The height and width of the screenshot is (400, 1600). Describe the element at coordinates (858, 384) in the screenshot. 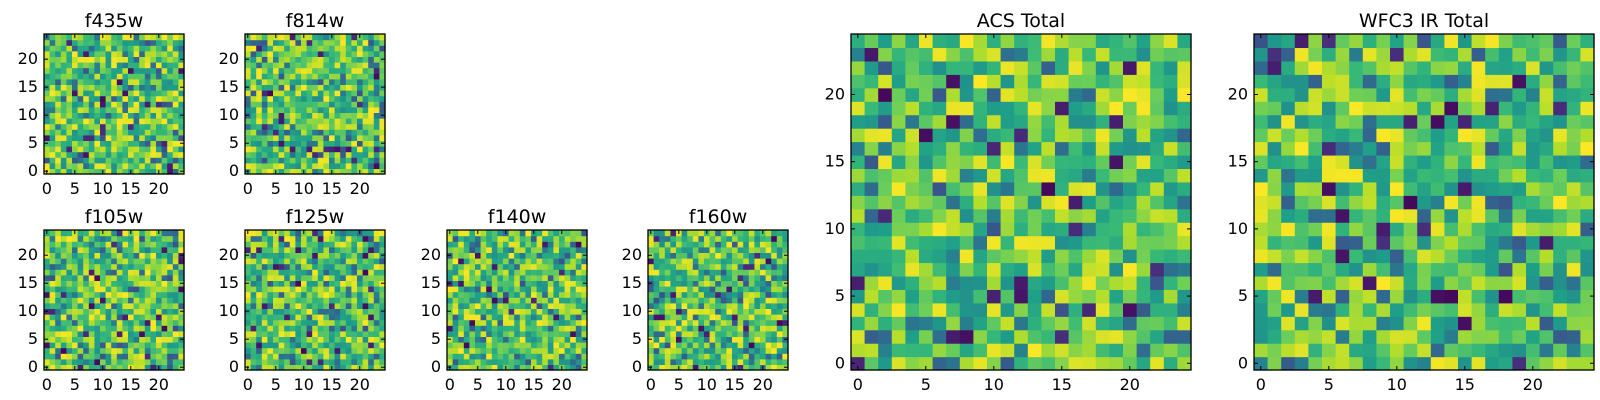

I see `x-tick-label: 0` at that location.